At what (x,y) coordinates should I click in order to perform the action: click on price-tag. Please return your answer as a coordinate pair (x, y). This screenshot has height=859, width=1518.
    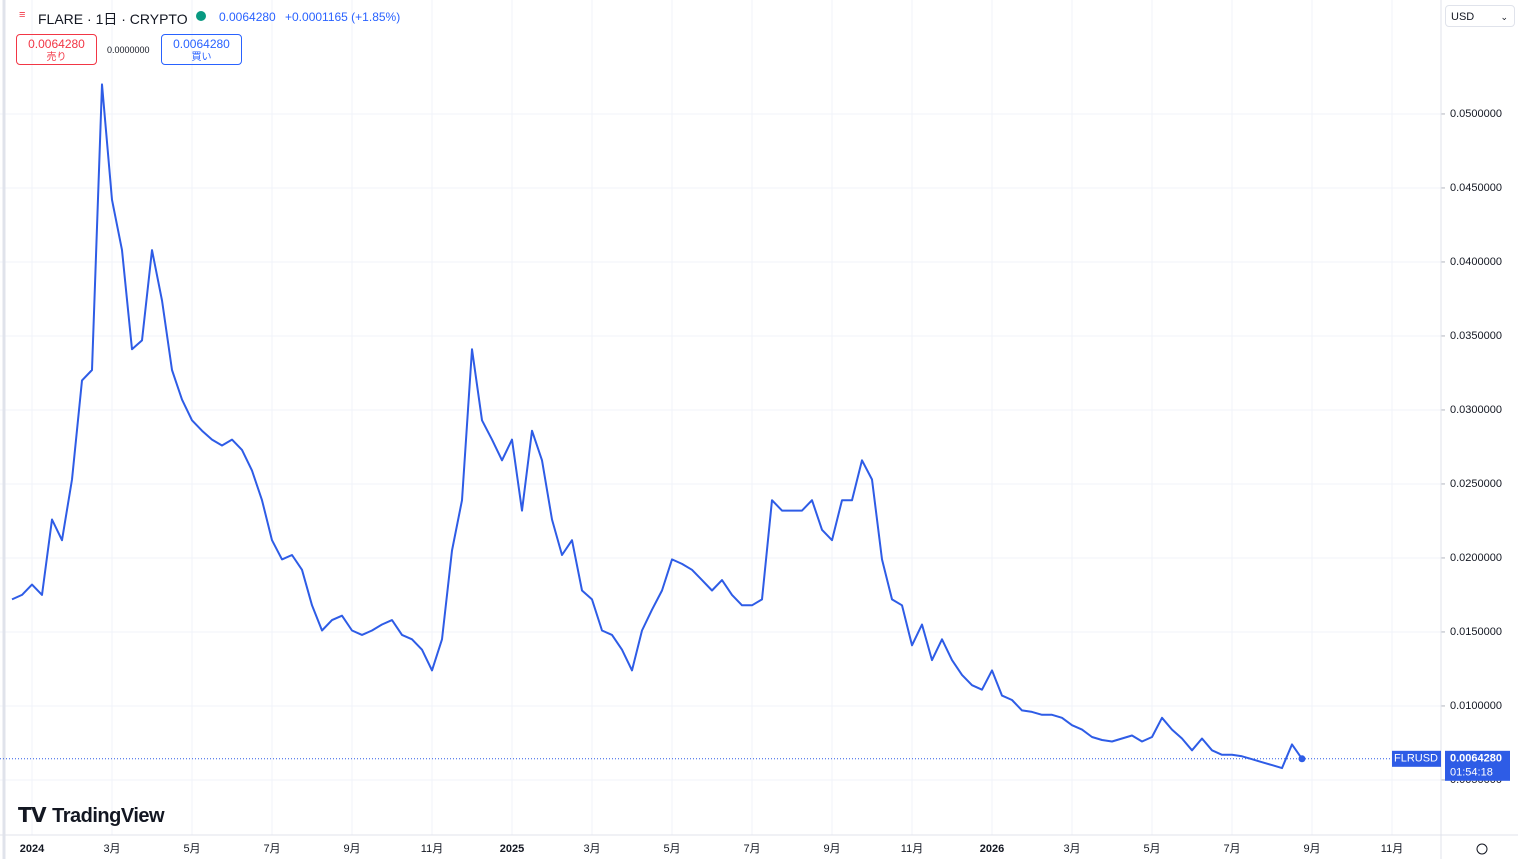
    Looking at the image, I should click on (1477, 765).